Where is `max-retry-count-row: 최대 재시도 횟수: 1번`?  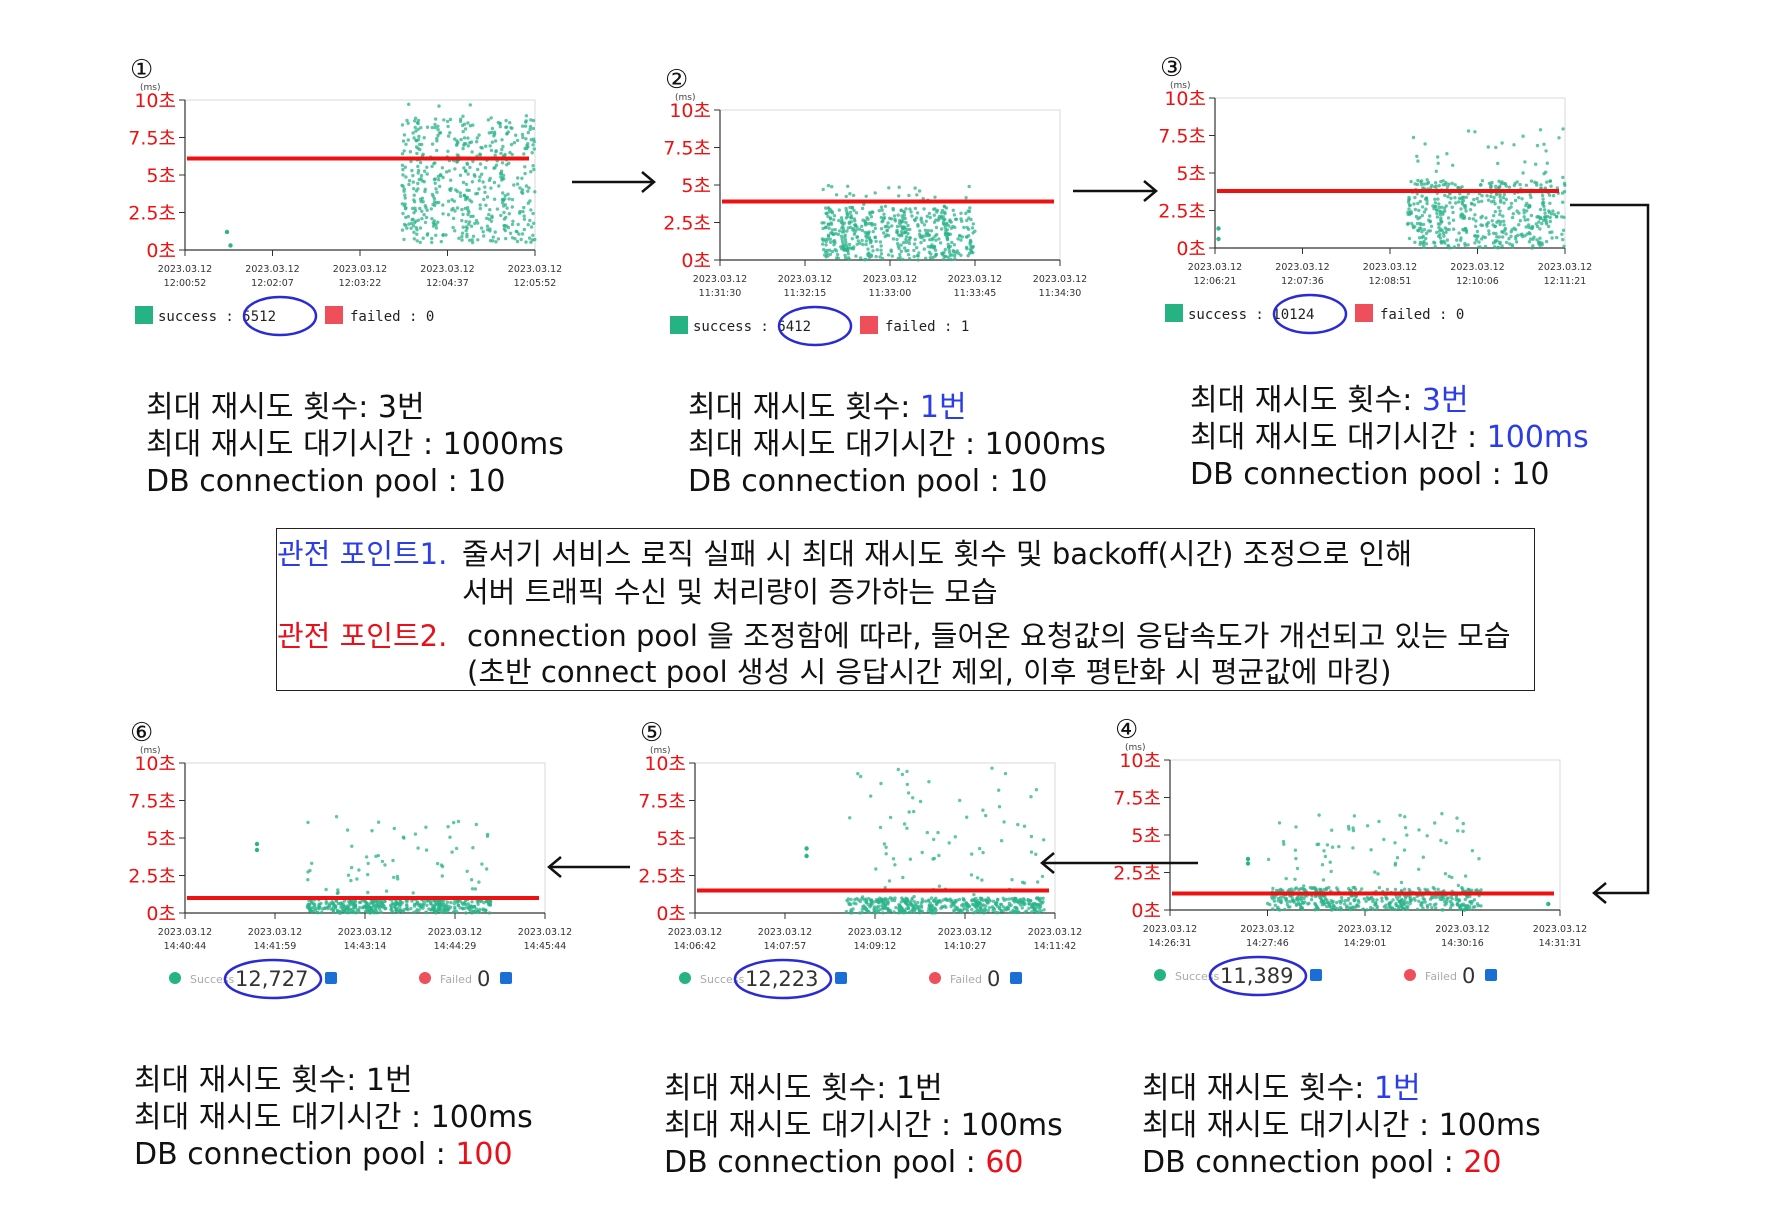 max-retry-count-row: 최대 재시도 횟수: 1번 is located at coordinates (1341, 1088).